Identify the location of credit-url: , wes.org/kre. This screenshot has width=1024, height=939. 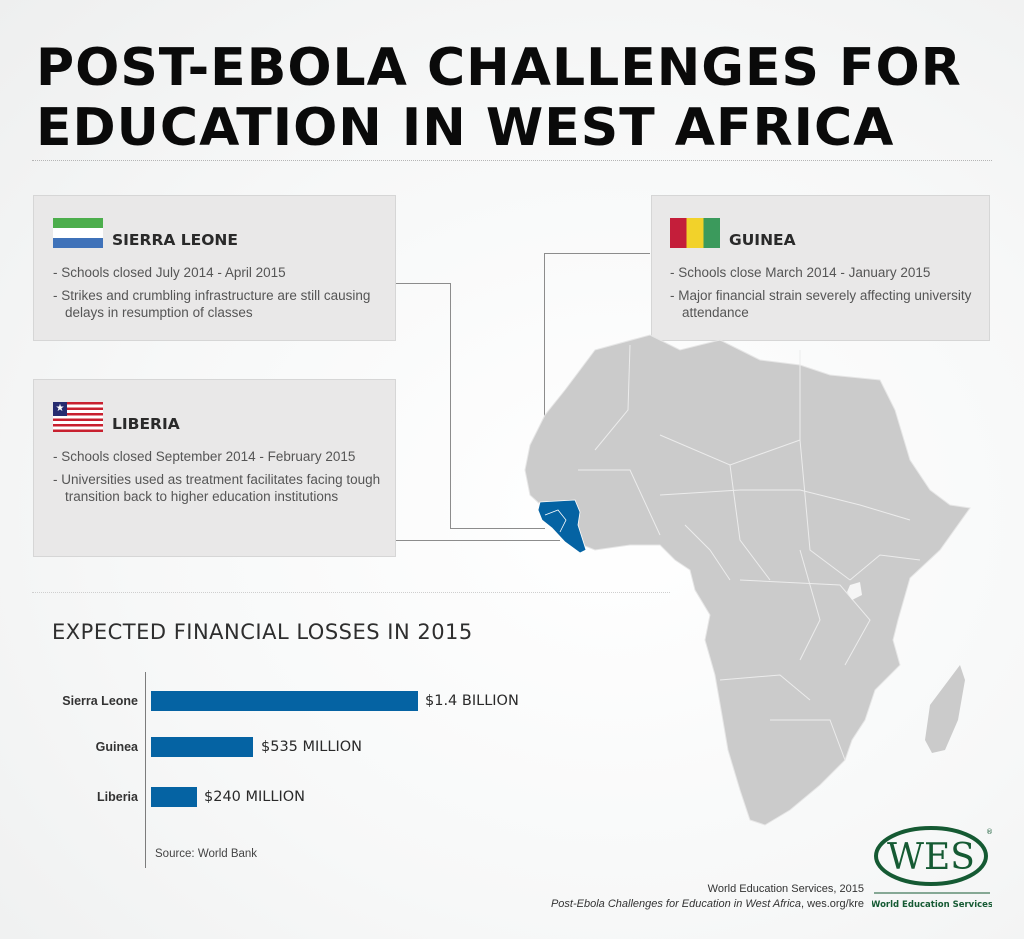
(832, 904).